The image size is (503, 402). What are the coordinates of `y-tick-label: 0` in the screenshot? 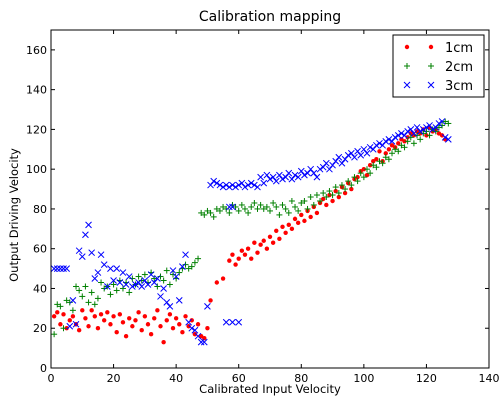 It's located at (43, 368).